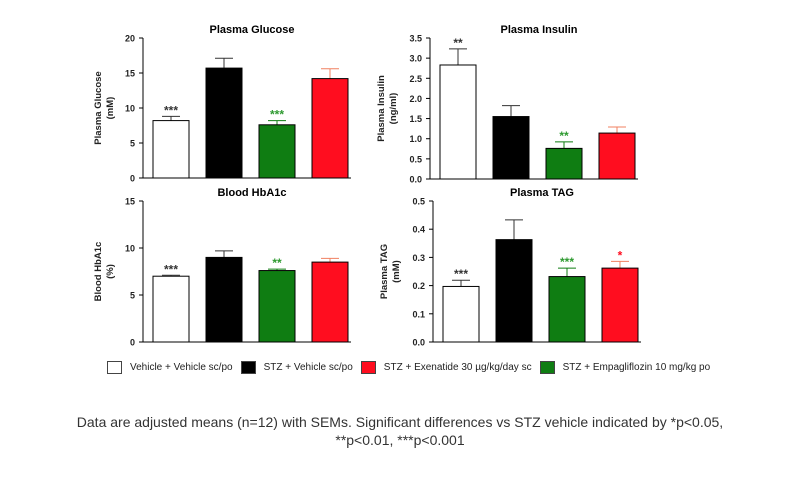 This screenshot has height=486, width=800. Describe the element at coordinates (308, 367) in the screenshot. I see `legend-label: STZ + Vehicle sc/po` at that location.